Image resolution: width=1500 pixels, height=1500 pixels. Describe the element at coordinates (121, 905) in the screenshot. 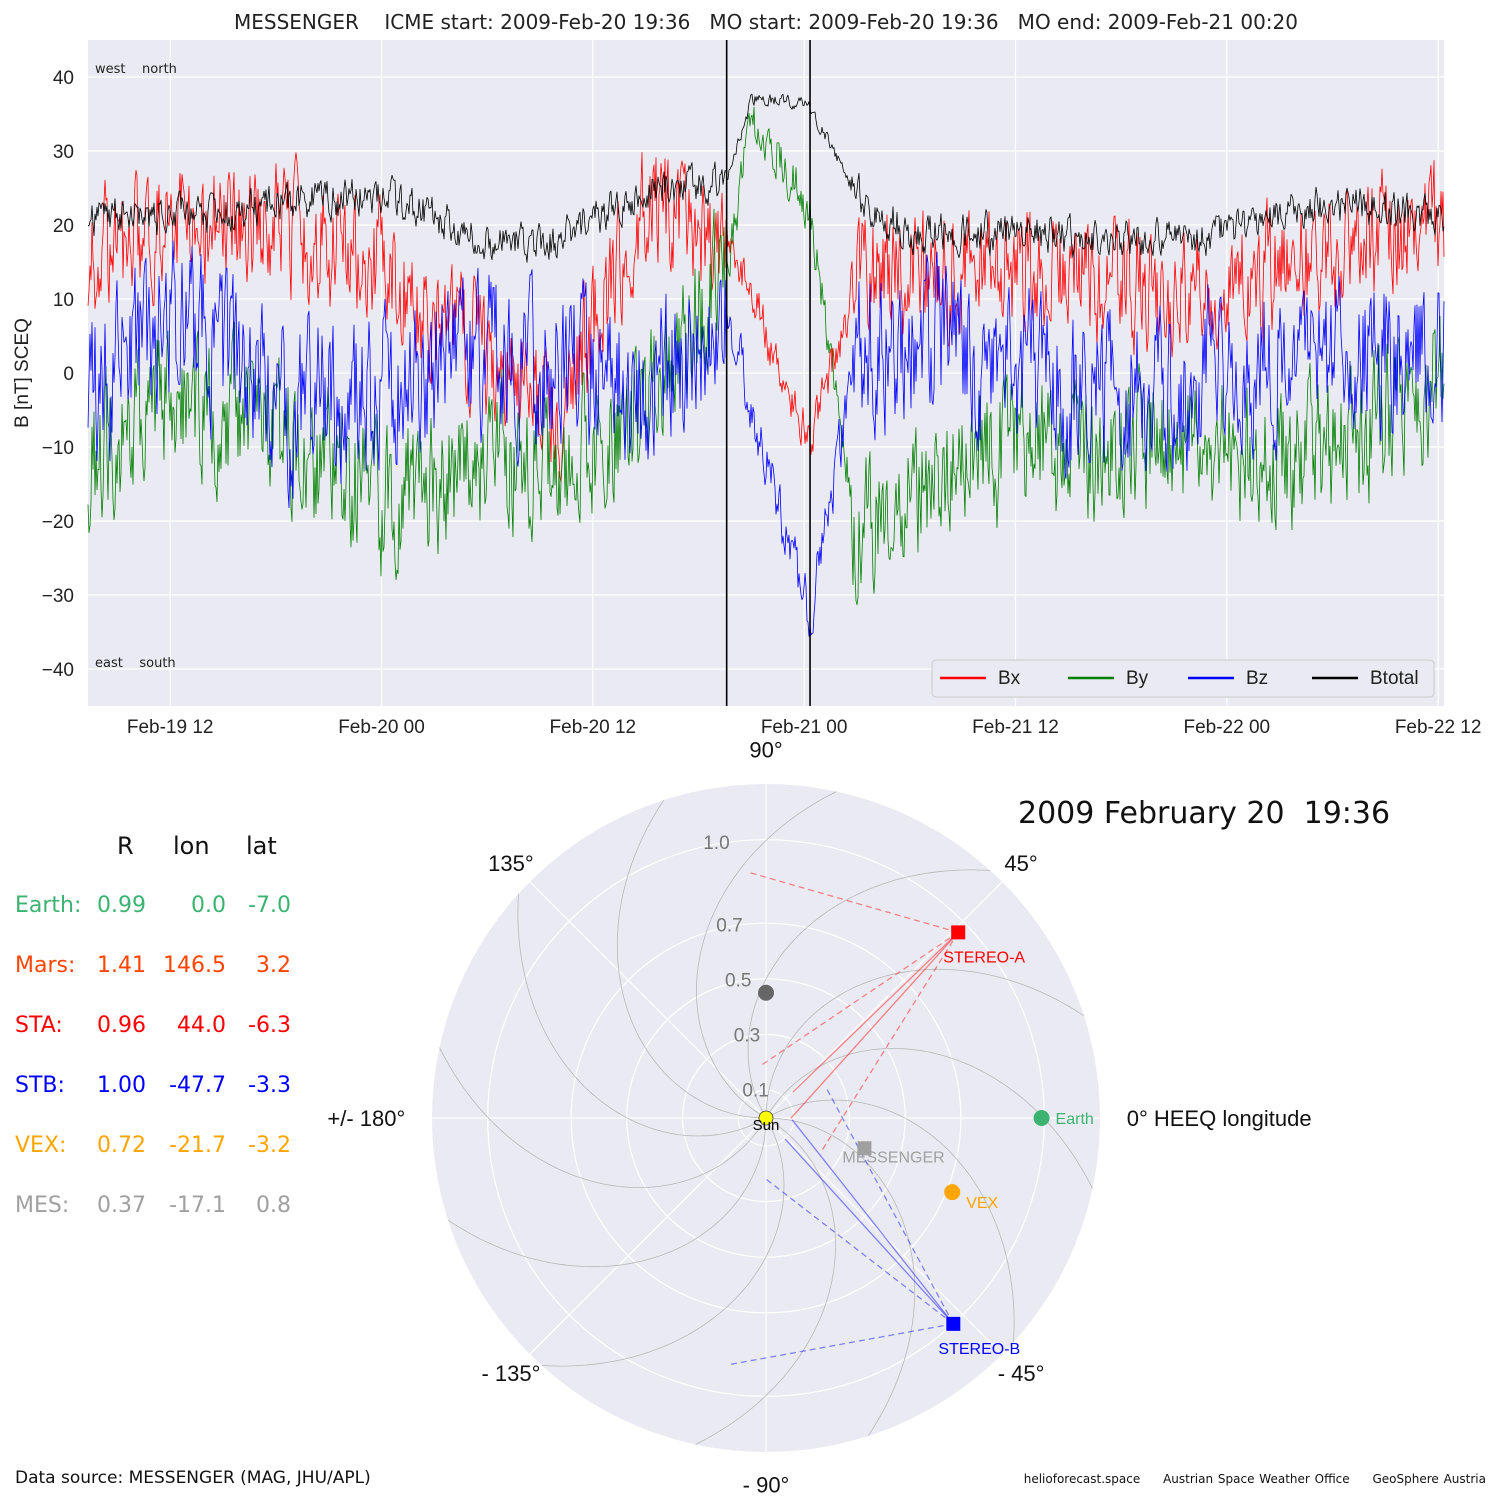

I see `table-cell-R: 0.99` at that location.